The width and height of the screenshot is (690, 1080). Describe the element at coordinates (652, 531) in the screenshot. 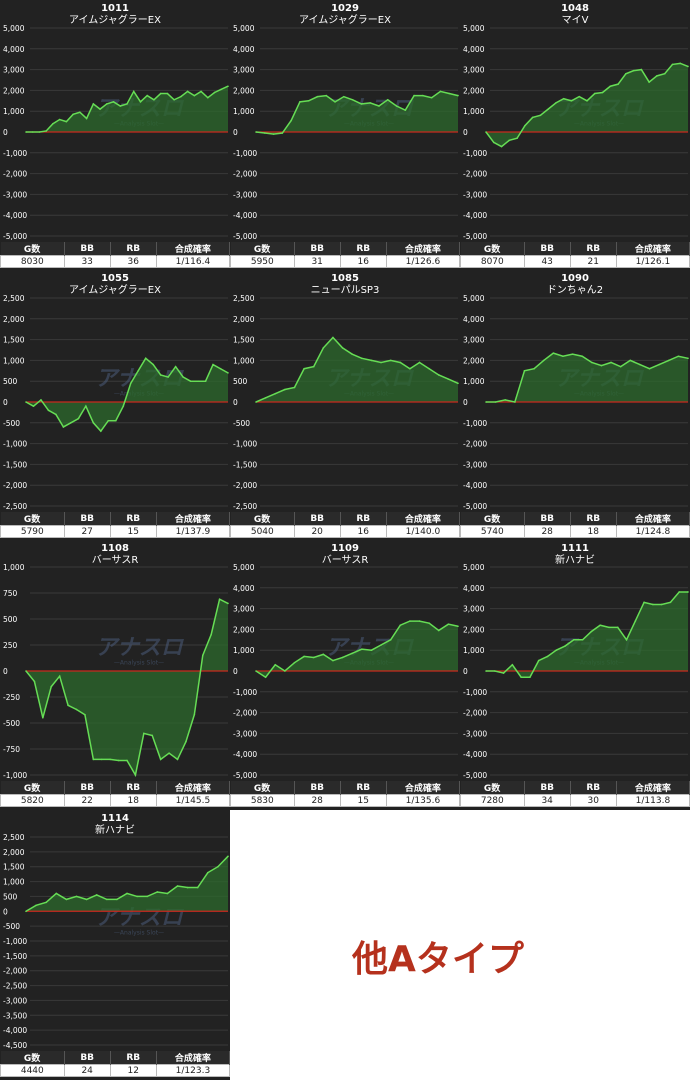

I see `combined-probability: 1/124.8` at that location.